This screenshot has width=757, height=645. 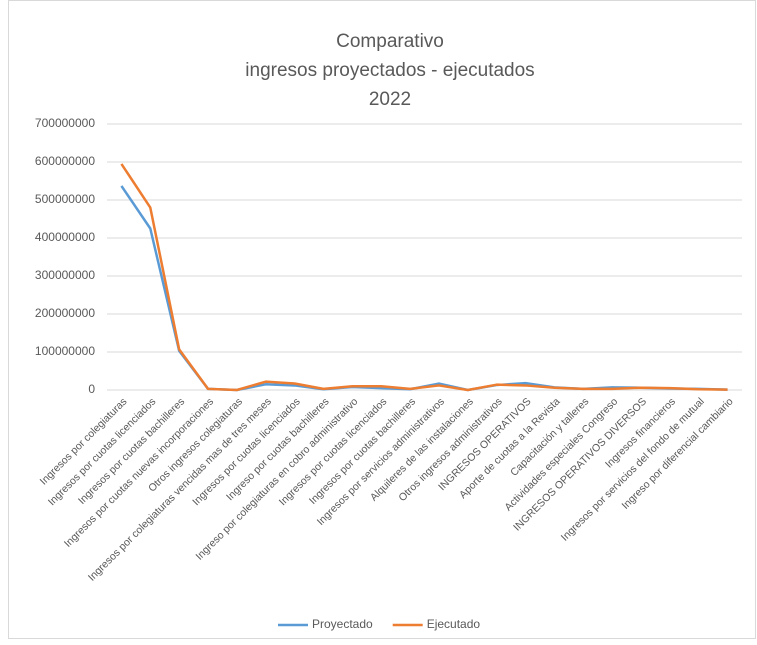 I want to click on legend-label: Proyectado, so click(x=342, y=624).